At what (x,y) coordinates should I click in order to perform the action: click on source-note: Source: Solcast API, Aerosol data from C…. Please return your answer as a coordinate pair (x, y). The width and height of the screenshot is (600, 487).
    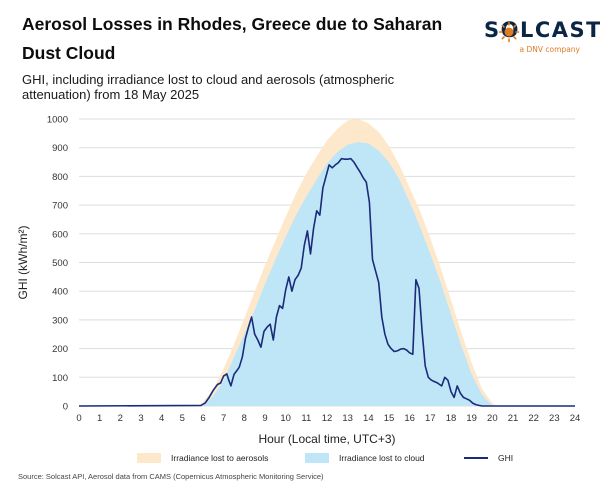
    Looking at the image, I should click on (171, 476).